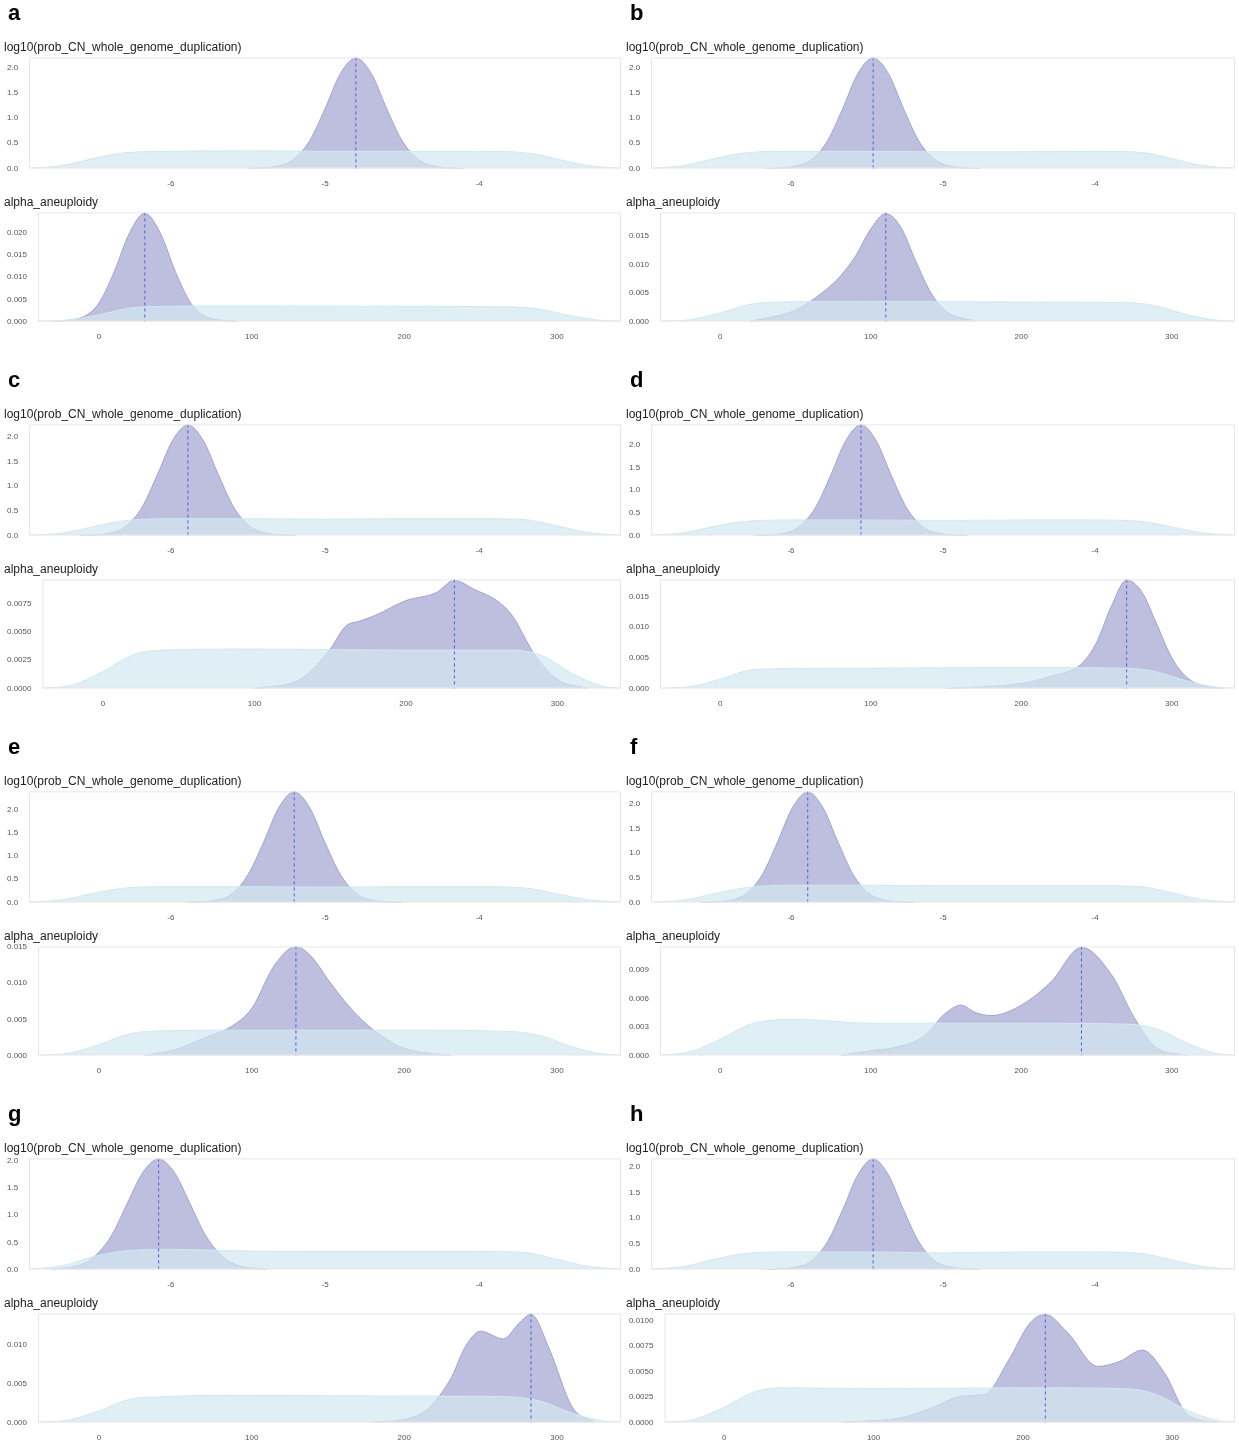 The image size is (1239, 1441). Describe the element at coordinates (642, 1422) in the screenshot. I see `y-tick-label: 0.0000` at that location.